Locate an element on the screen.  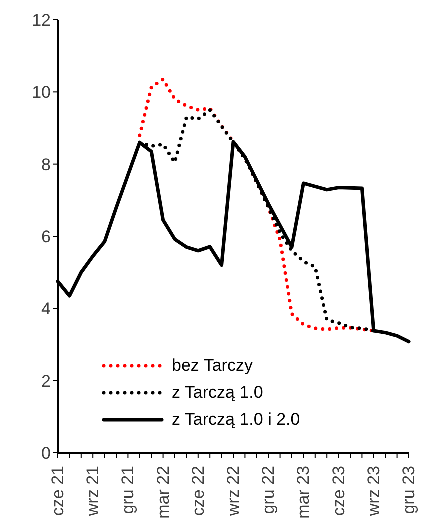
legend-label: bez Tarczy is located at coordinates (212, 366).